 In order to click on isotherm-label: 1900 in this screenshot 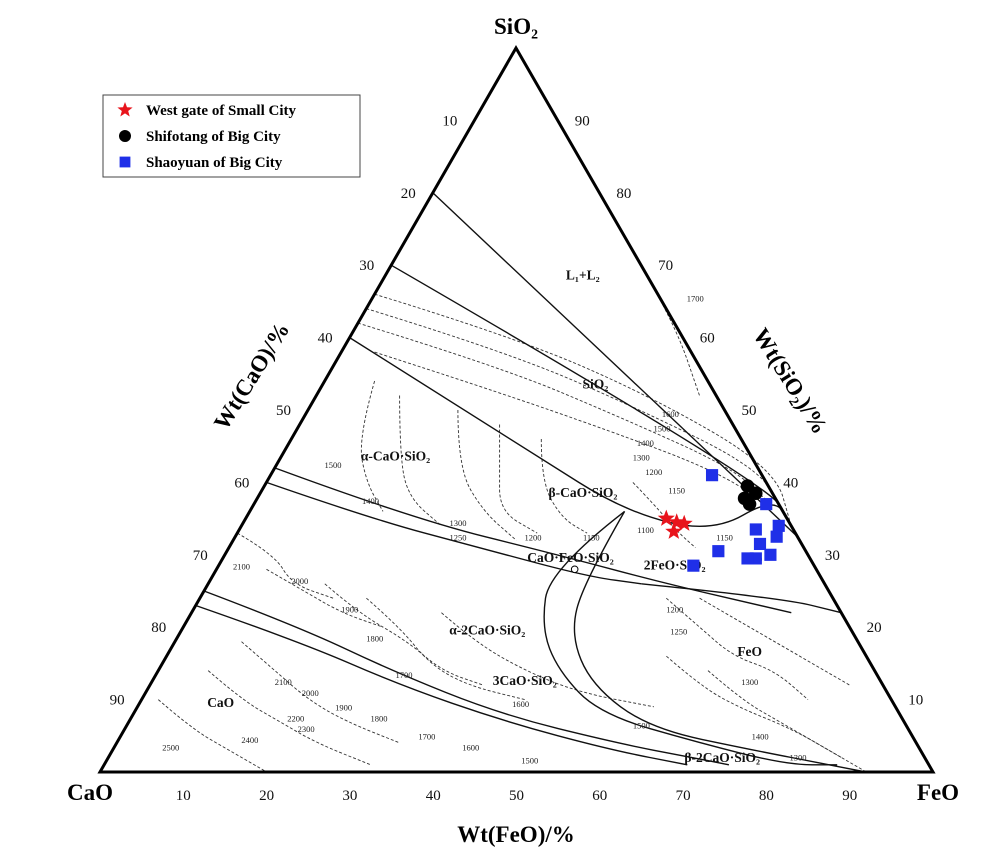, I will do `click(343, 708)`.